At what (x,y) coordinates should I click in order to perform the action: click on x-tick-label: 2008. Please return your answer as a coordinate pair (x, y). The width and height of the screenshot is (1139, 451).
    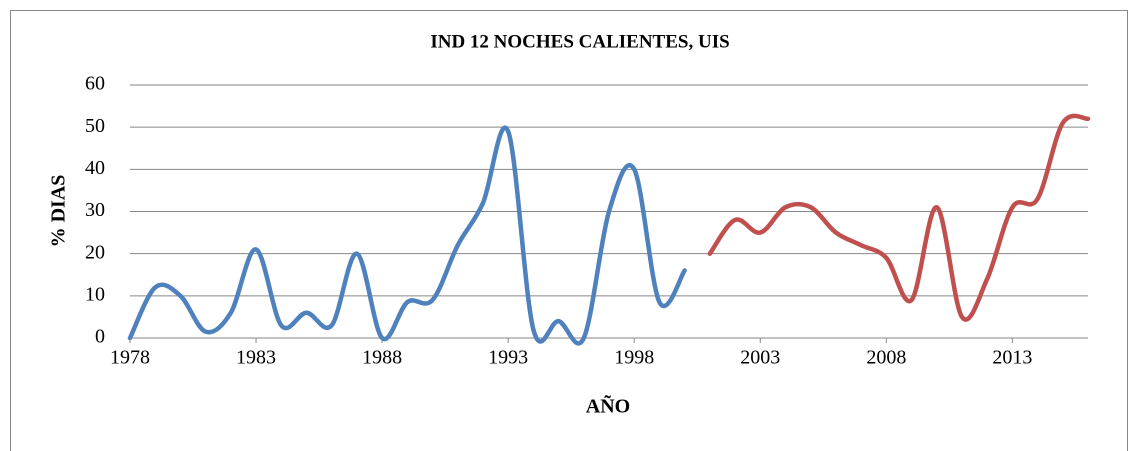
    Looking at the image, I should click on (886, 358).